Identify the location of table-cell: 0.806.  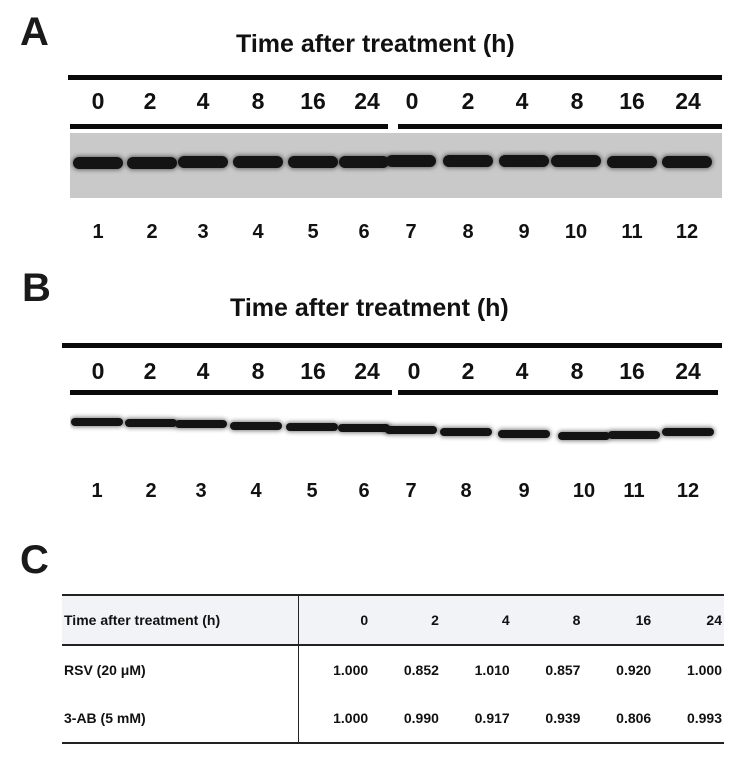
(618, 719).